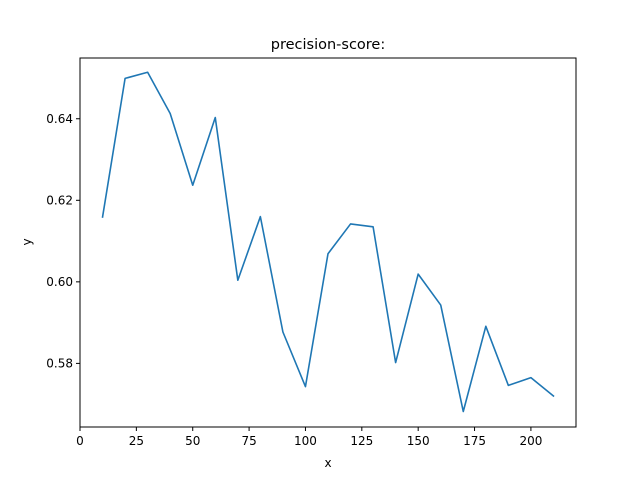 The image size is (640, 480). I want to click on y-axis: 0.58 0.60 0.62 0.64, so click(63, 241).